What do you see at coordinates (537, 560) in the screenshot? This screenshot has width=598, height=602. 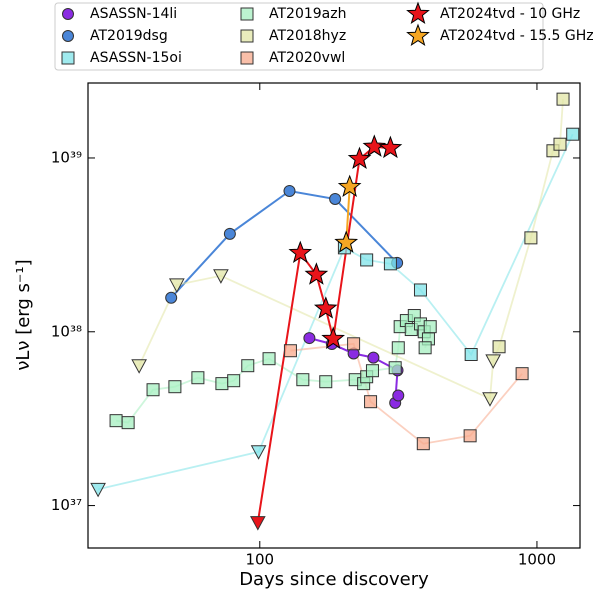 I see `x-tick-label: 1000` at bounding box center [537, 560].